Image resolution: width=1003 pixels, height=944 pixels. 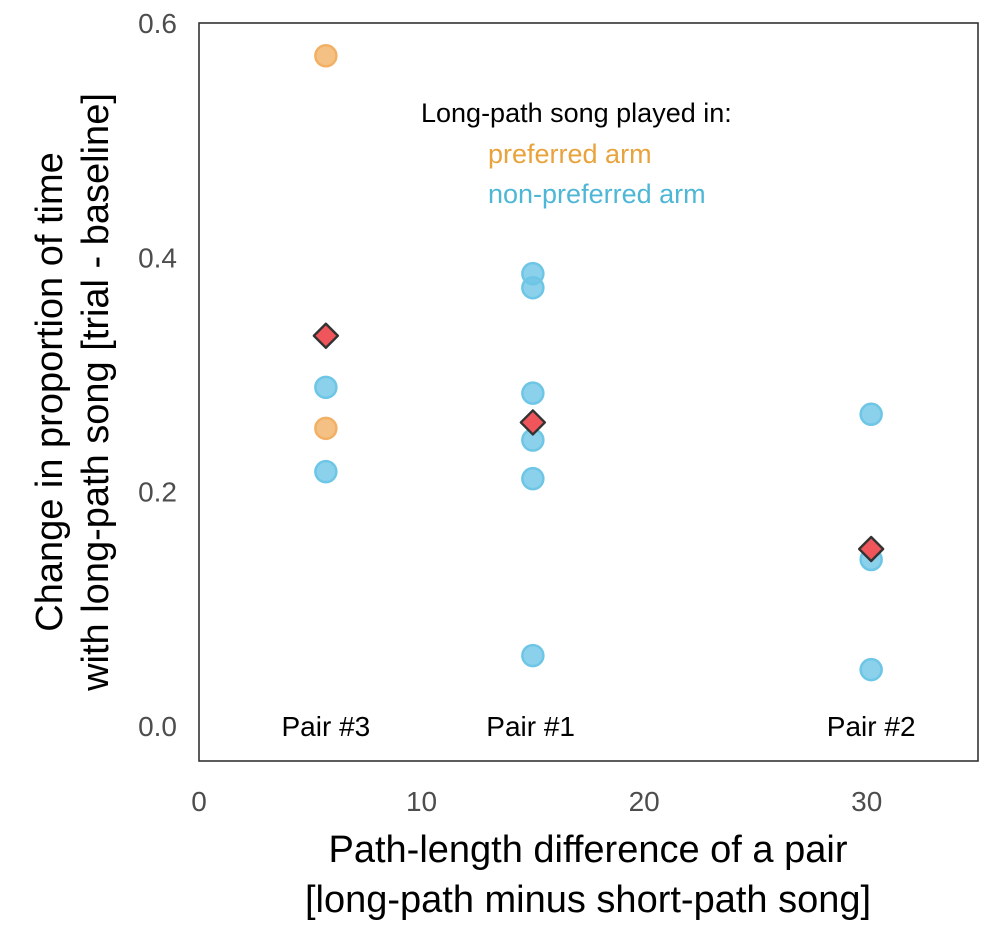 What do you see at coordinates (157, 492) in the screenshot?
I see `y-tick-label: 0.2` at bounding box center [157, 492].